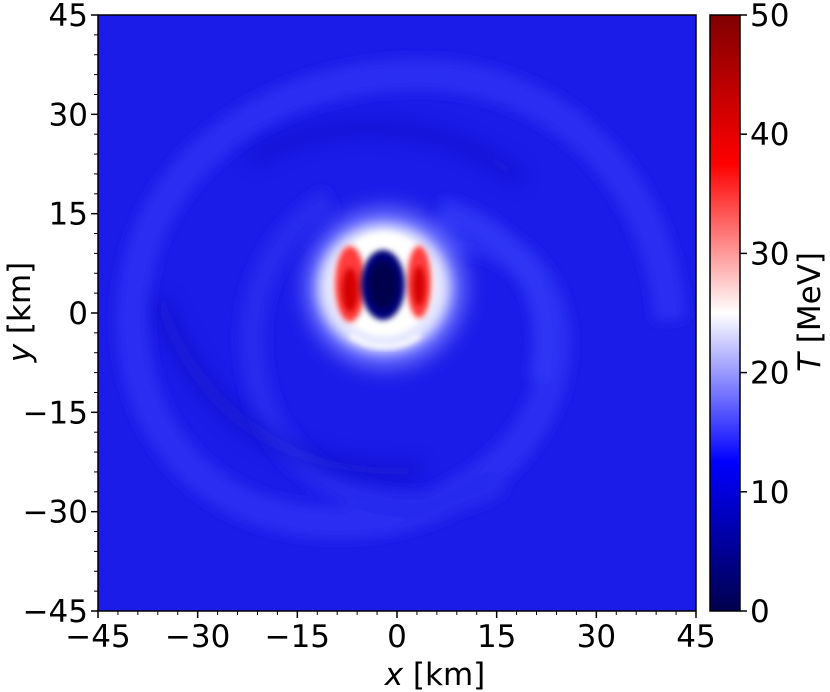 This screenshot has width=830, height=692. Describe the element at coordinates (769, 17) in the screenshot. I see `colorbar-tick-label: 50` at that location.